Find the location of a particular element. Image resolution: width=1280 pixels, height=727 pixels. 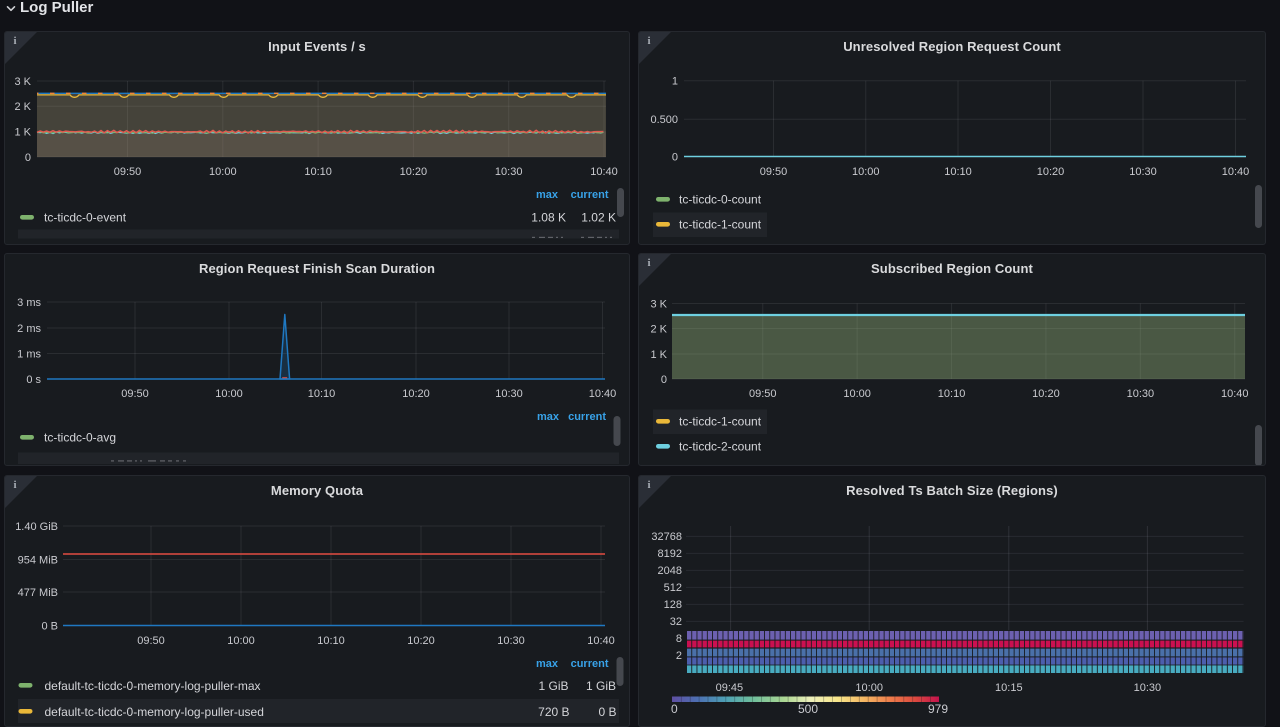

svg-text:default-tc-ticdc-0-memory-log-: default-tc-ticdc-0-memory-log-puller-max is located at coordinates (153, 686).